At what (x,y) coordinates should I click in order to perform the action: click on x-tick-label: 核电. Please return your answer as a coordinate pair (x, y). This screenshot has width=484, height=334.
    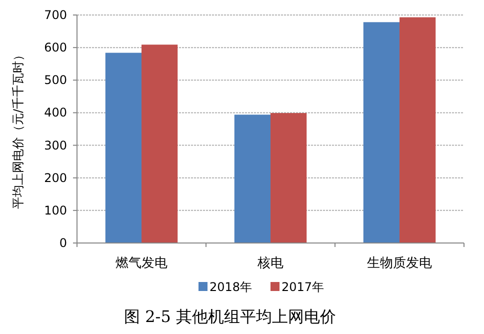
    Looking at the image, I should click on (270, 263).